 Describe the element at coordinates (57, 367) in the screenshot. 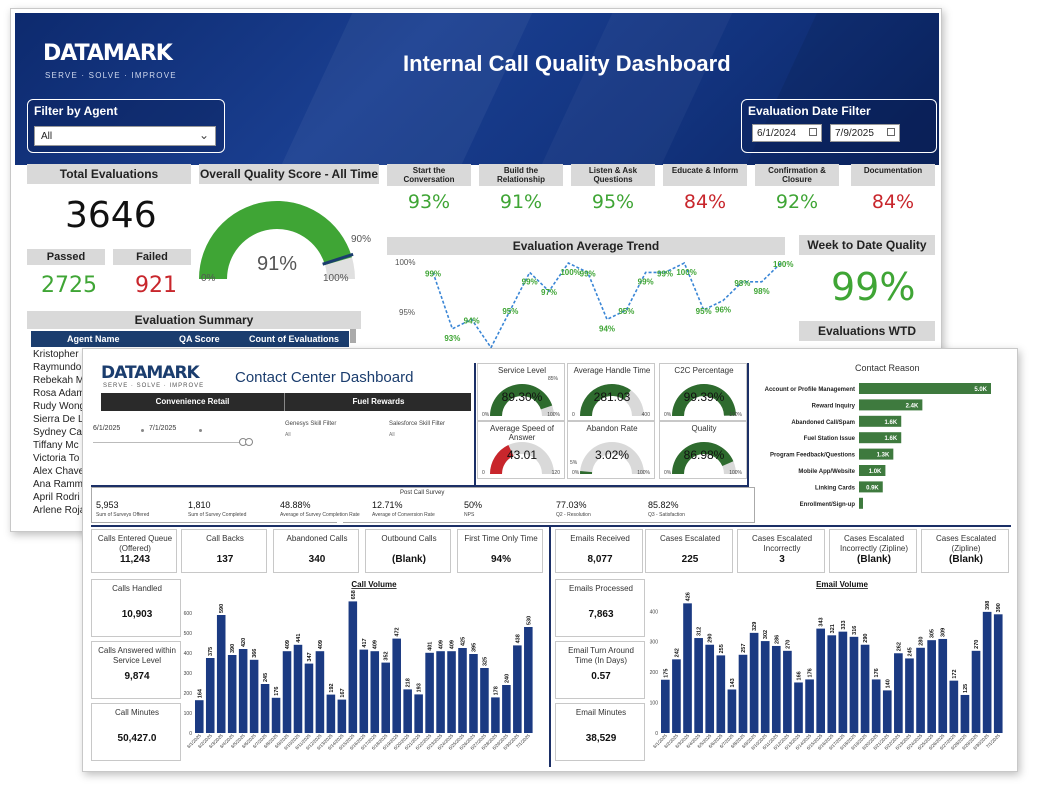

I see `summary-row-agent: Raymundo` at that location.